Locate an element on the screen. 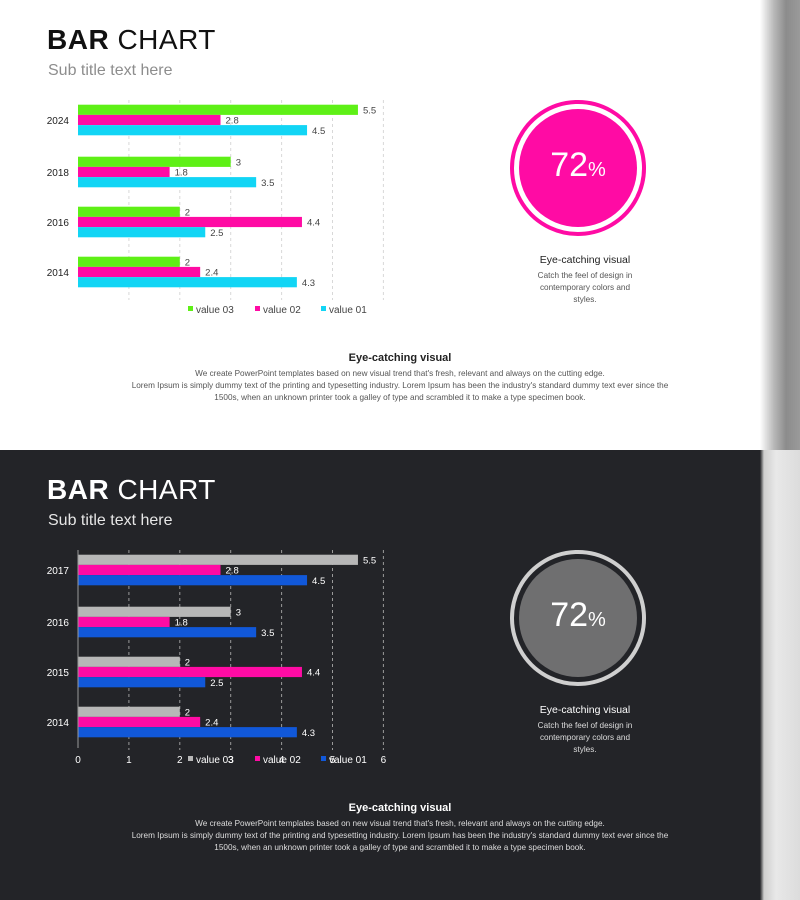  x-tick-label: 5 is located at coordinates (333, 760).